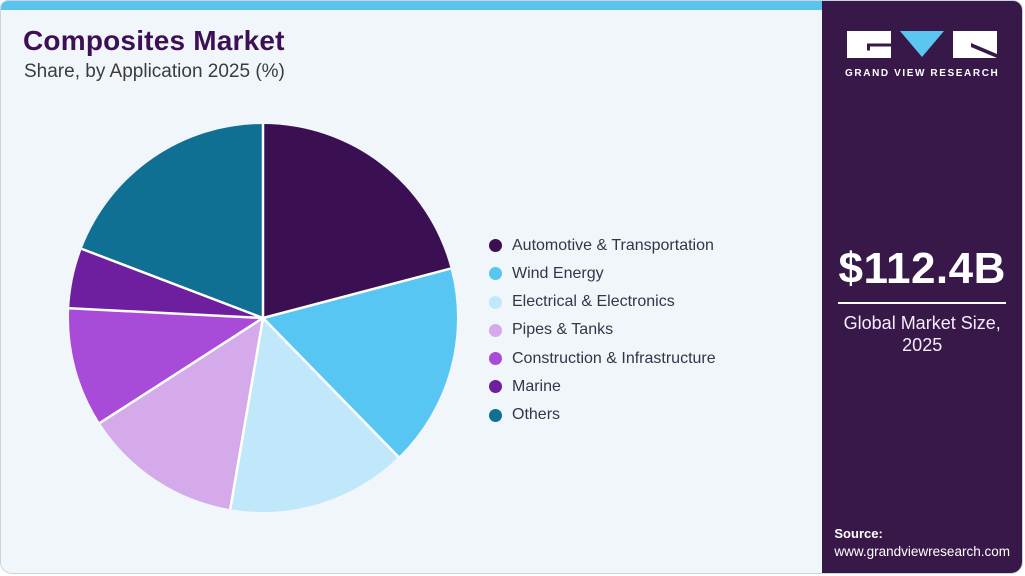  What do you see at coordinates (412, 5) in the screenshot?
I see `top-accent-bar` at bounding box center [412, 5].